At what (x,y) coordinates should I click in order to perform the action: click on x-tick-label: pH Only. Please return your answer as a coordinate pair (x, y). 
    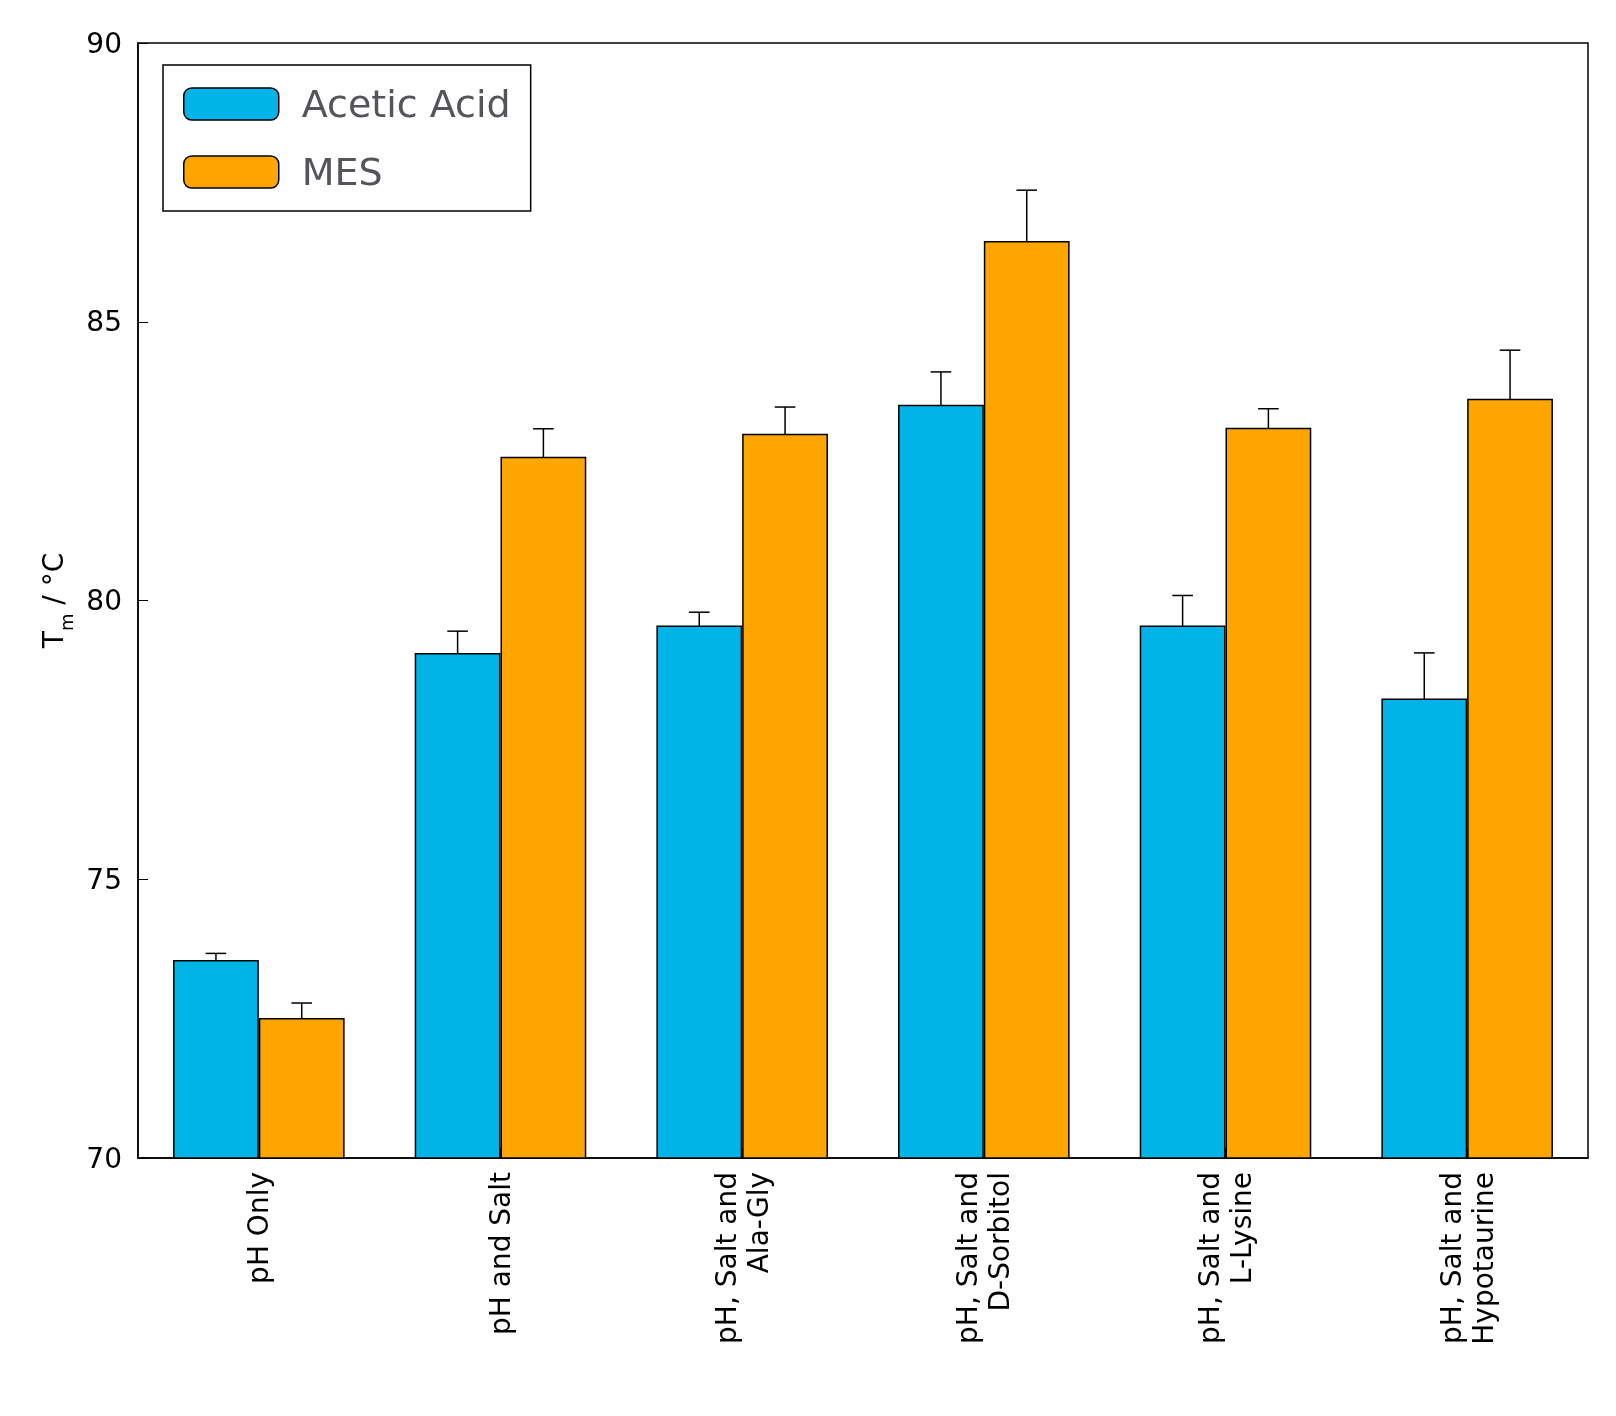
    Looking at the image, I should click on (259, 1228).